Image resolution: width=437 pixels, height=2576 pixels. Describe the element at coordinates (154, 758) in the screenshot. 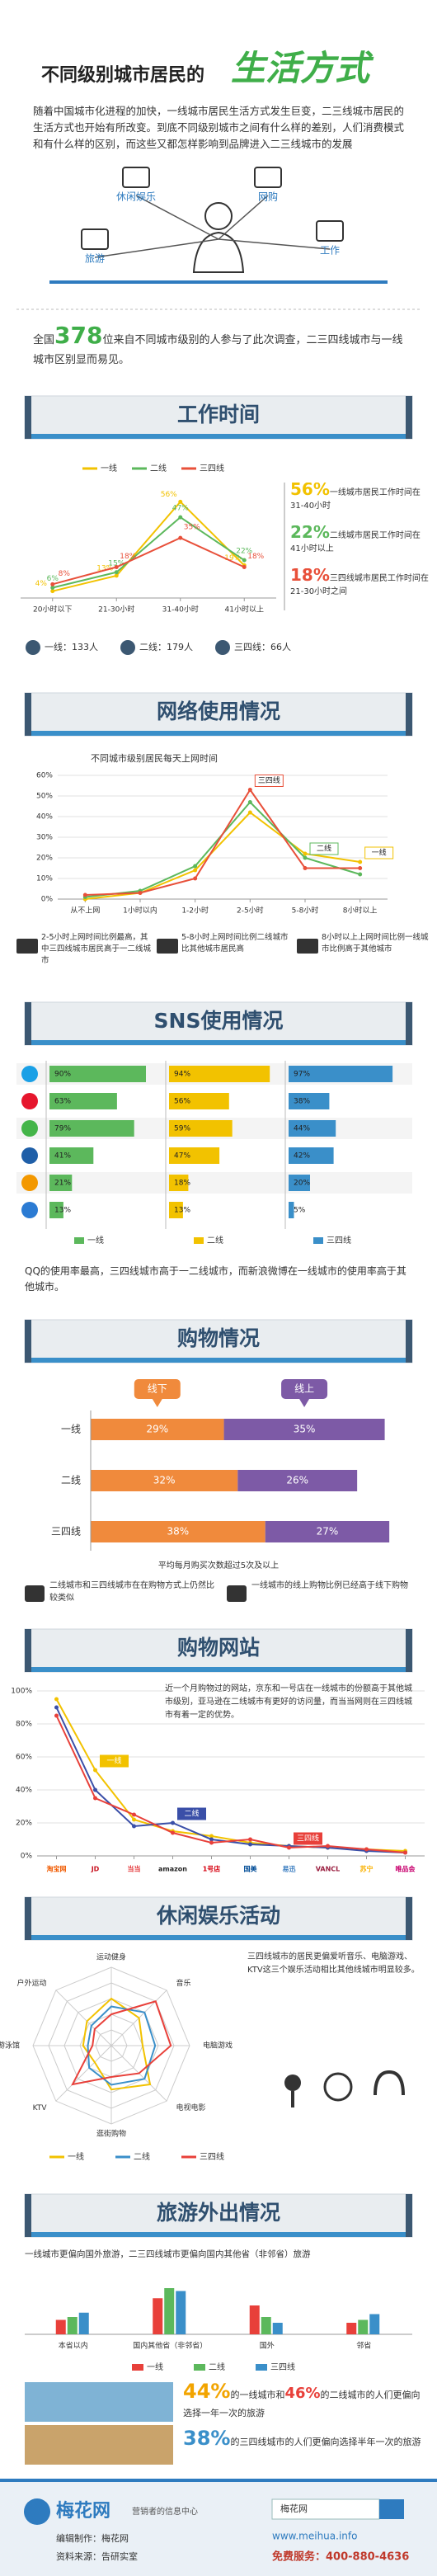

I see `chart-title: 不同城市级别居民每天上网时间` at that location.